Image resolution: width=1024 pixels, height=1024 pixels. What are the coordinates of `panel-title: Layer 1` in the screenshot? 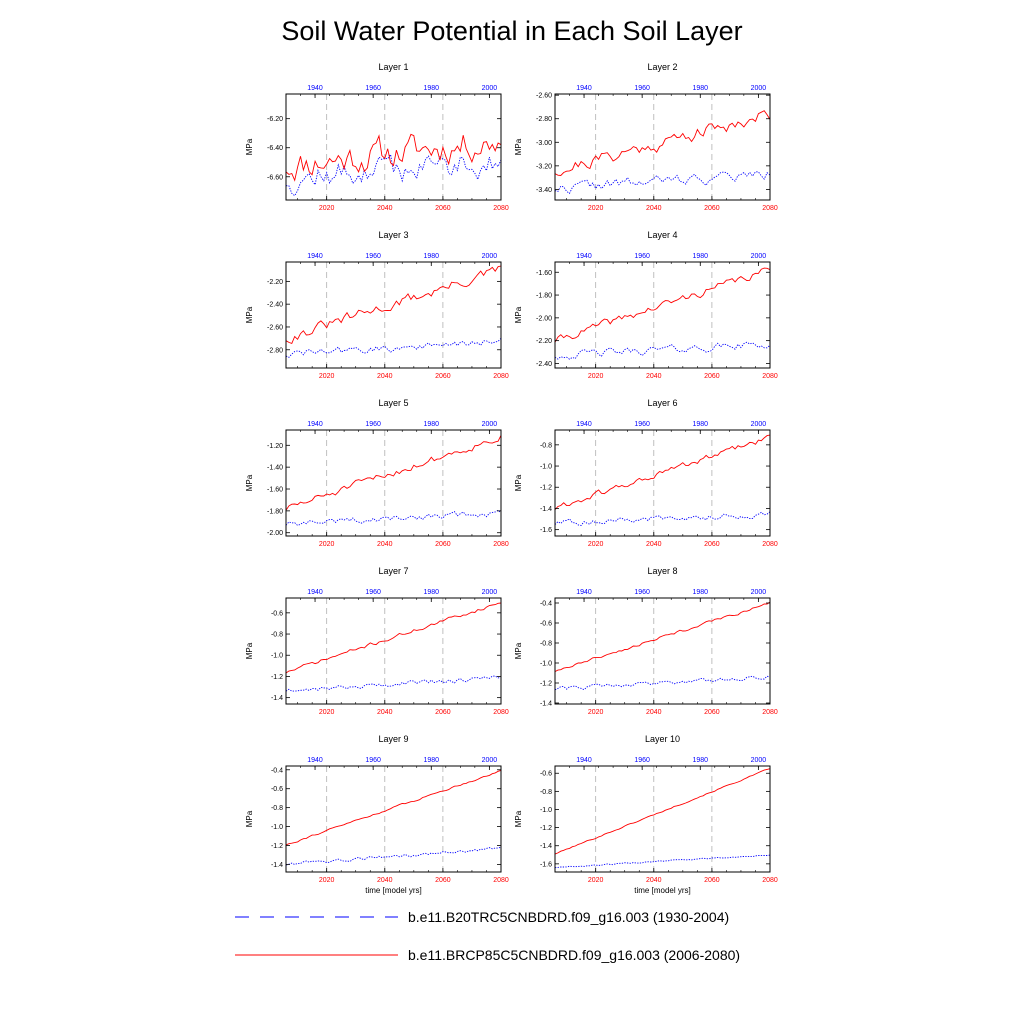 It's located at (393, 67).